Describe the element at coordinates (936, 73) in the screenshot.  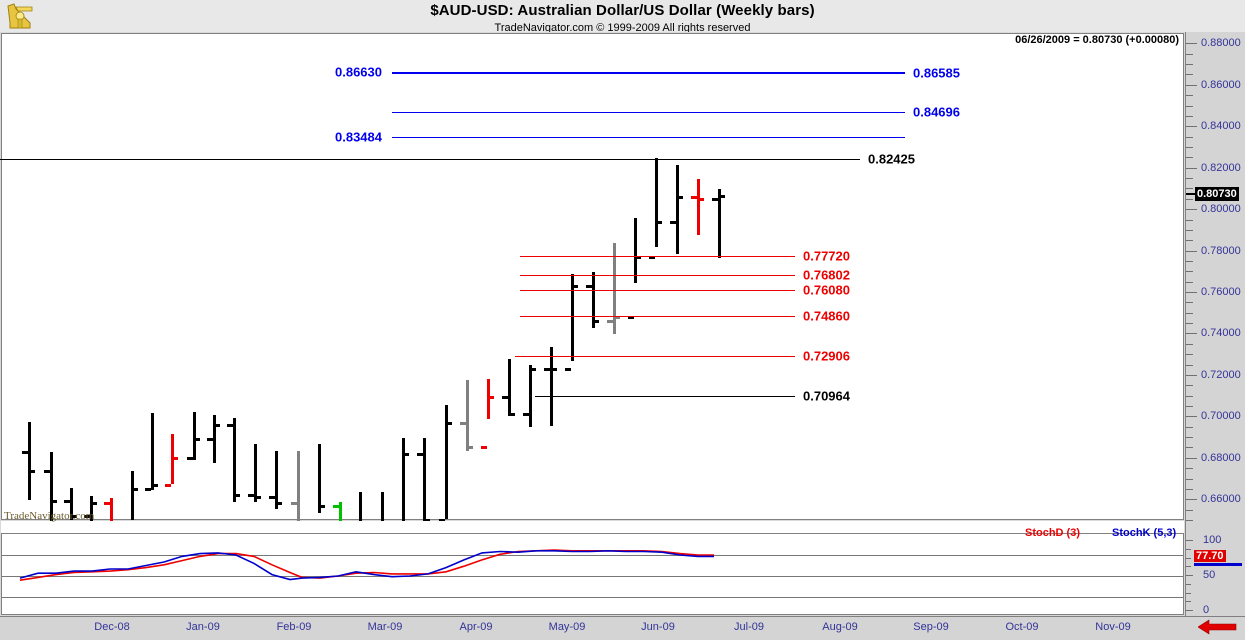
I see `level-086585-label: 0.86585` at that location.